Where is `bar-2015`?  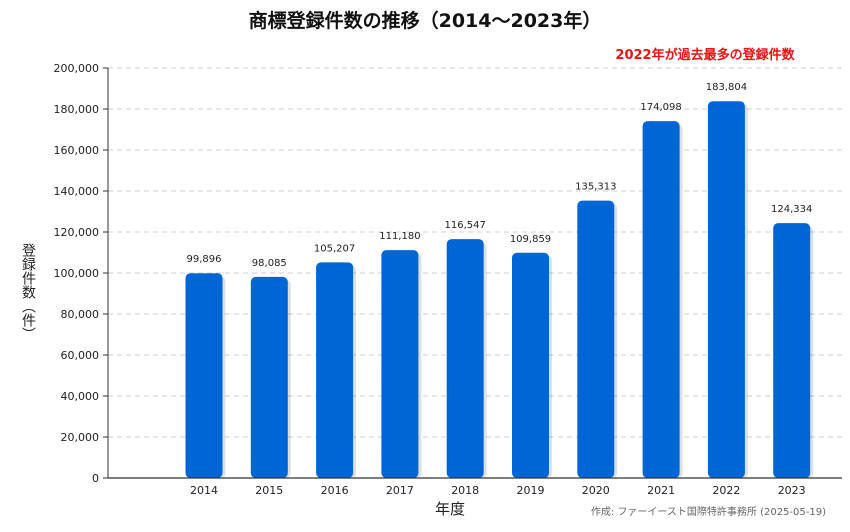
bar-2015 is located at coordinates (269, 377).